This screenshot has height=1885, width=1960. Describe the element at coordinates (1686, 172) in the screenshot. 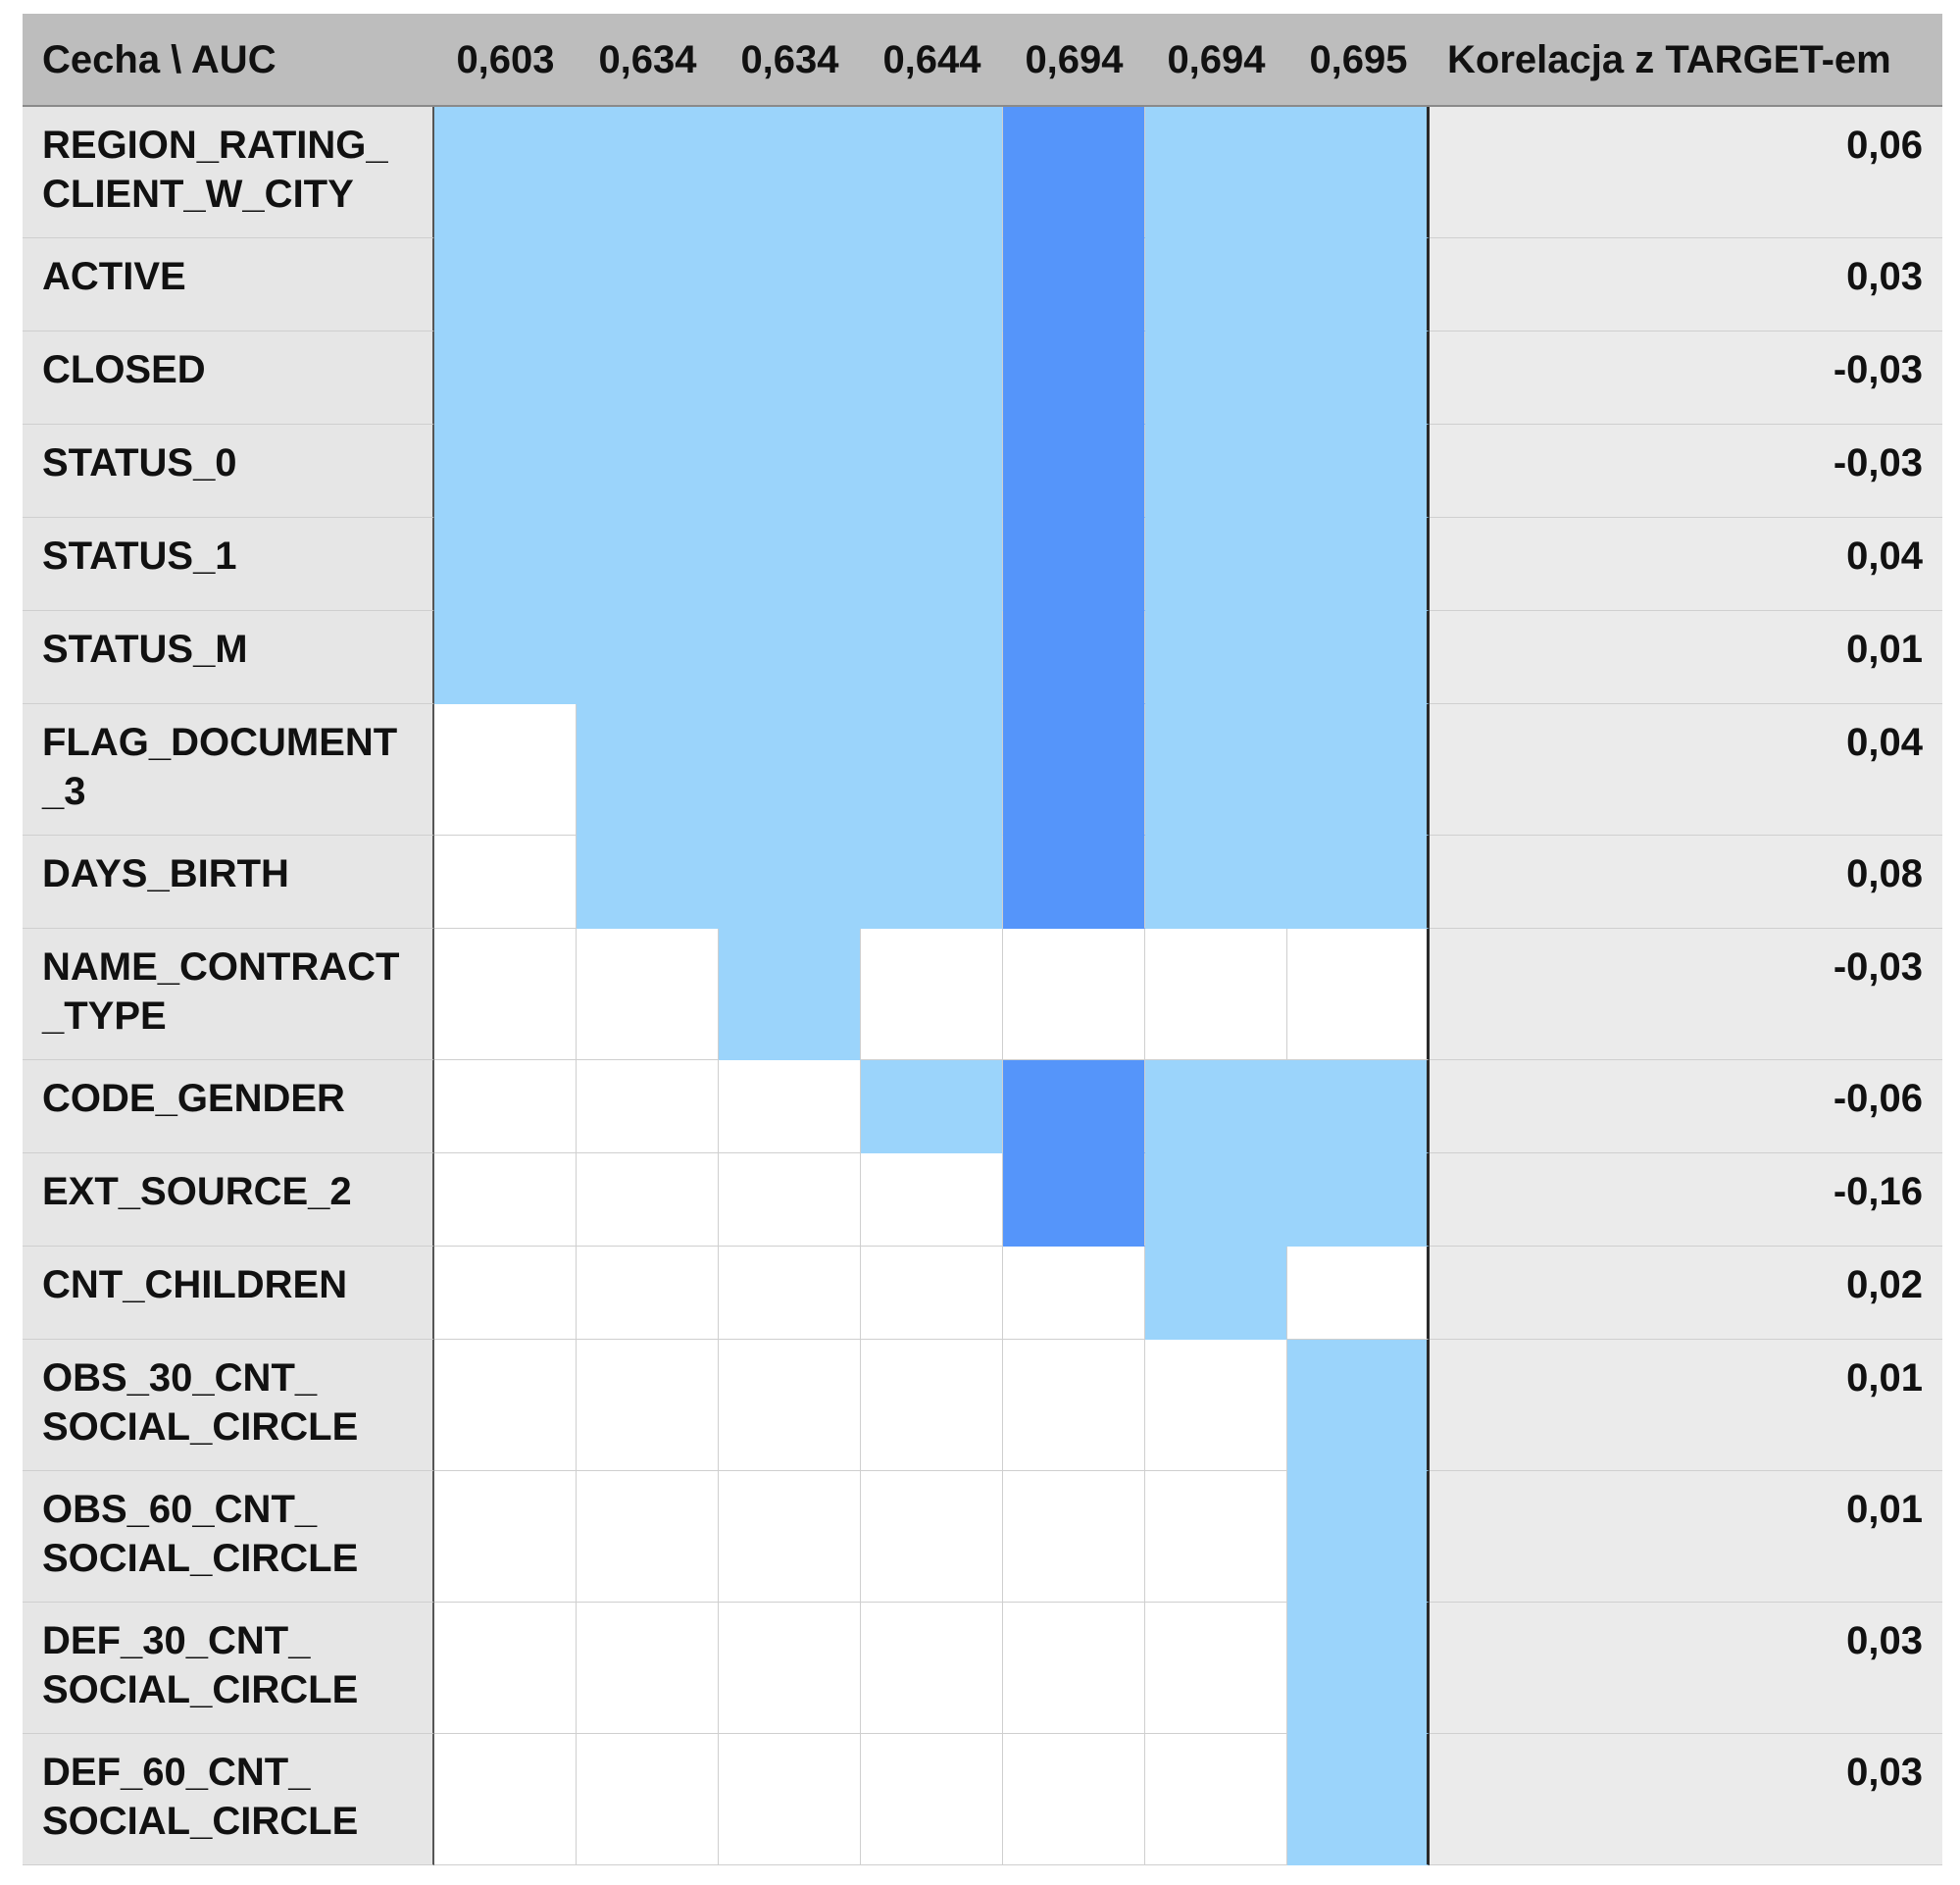

I see `correlation-value: 0,06` at that location.